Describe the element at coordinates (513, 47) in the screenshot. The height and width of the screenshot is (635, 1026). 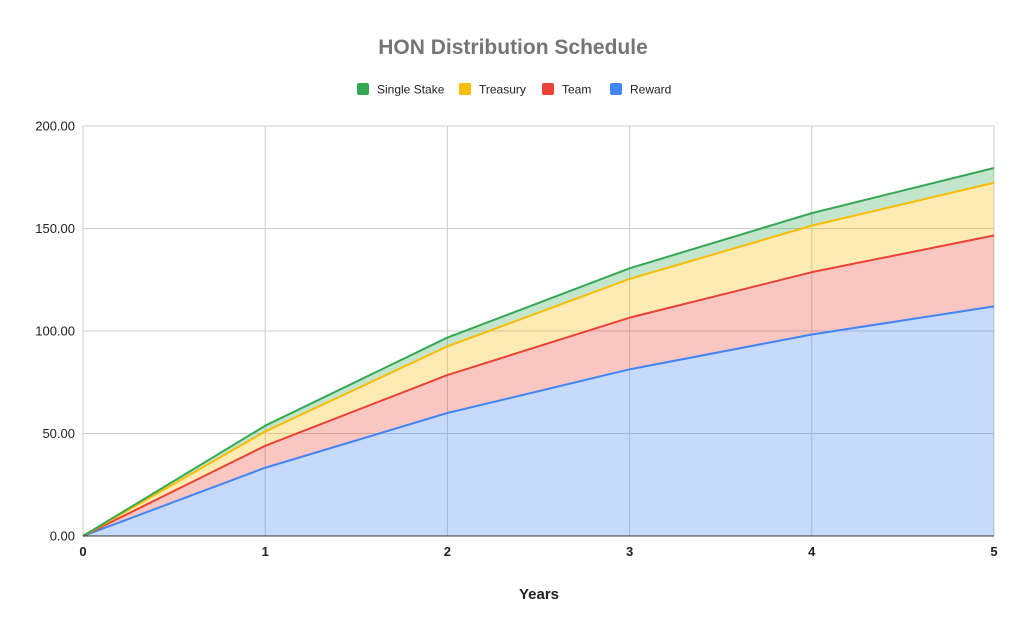
I see `chart-title: HON Distribution Schedule` at that location.